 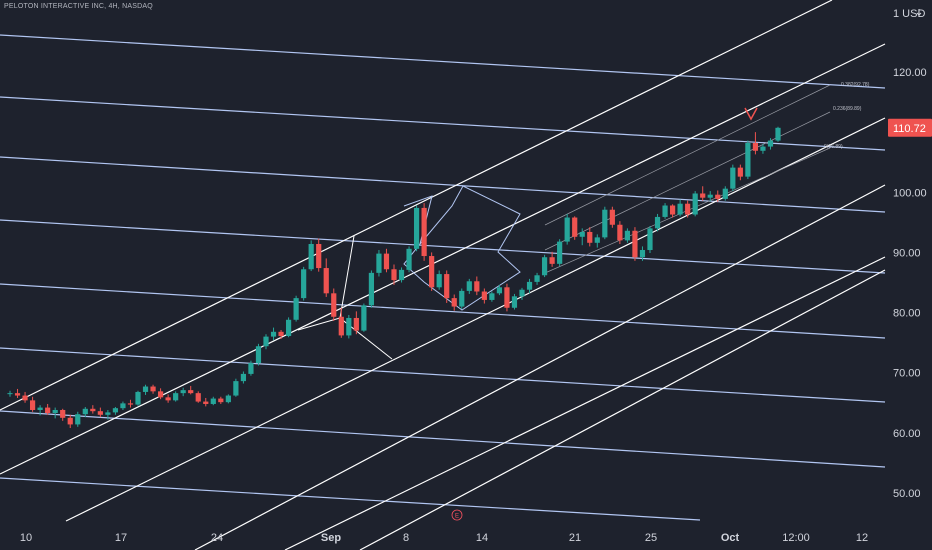 I want to click on pattern-outline, so click(x=345, y=297).